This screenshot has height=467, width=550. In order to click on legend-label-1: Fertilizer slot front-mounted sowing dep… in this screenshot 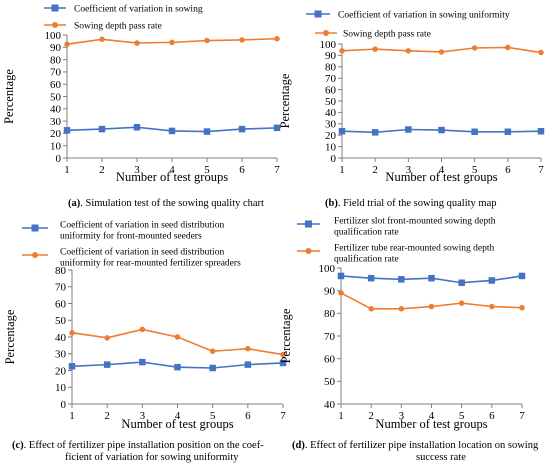, I will do `click(415, 221)`.